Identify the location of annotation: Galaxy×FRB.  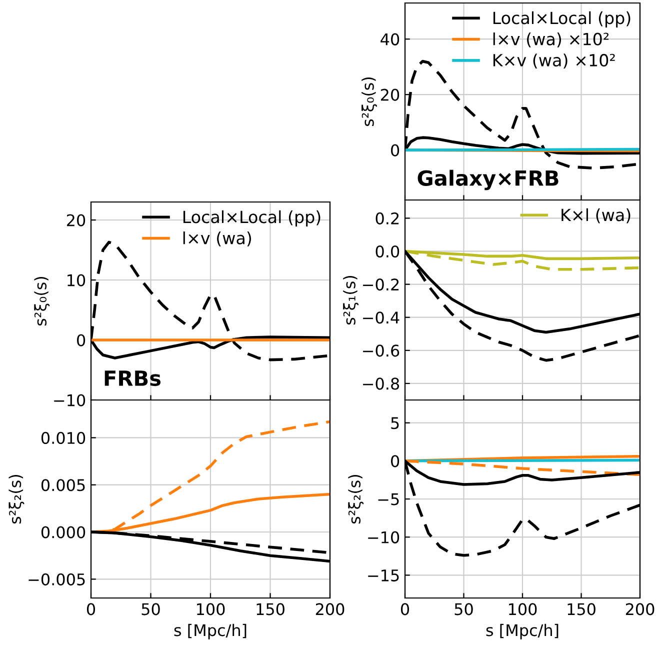
(488, 180).